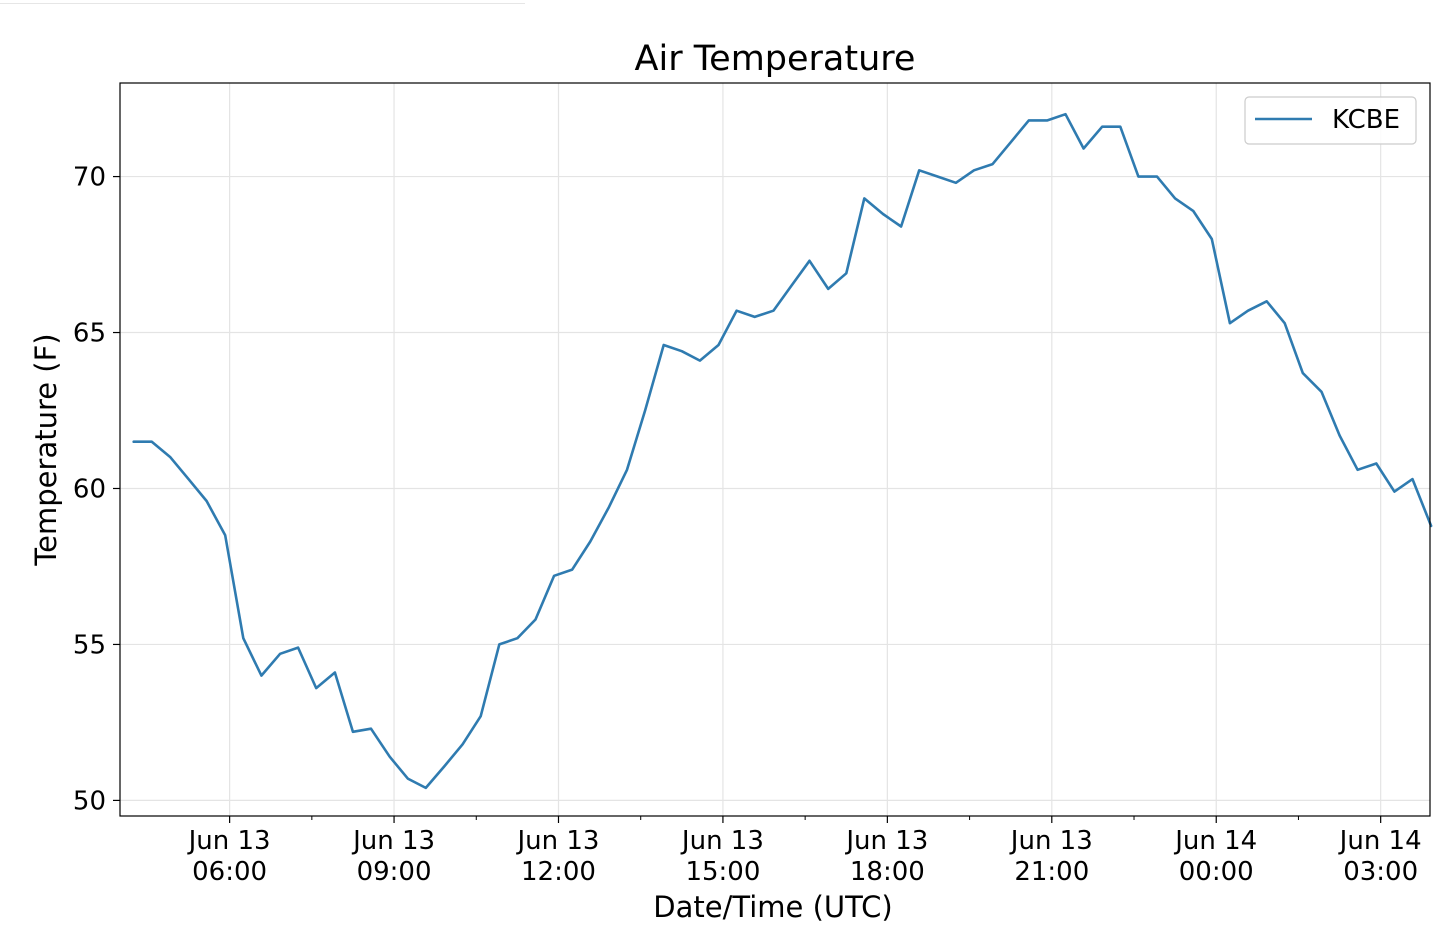  I want to click on y-axis-title: Temperature (F), so click(46, 449).